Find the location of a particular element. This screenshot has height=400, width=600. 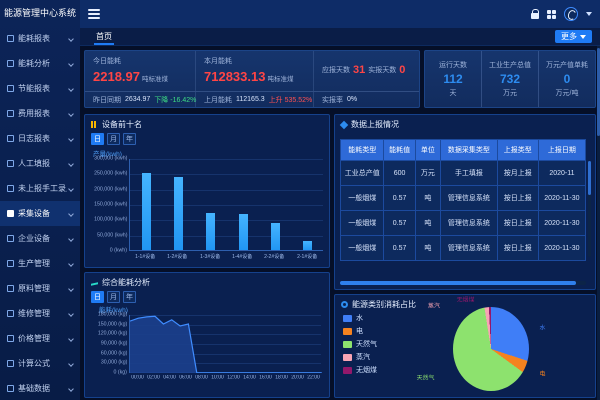

formula-icon is located at coordinates (10, 363).